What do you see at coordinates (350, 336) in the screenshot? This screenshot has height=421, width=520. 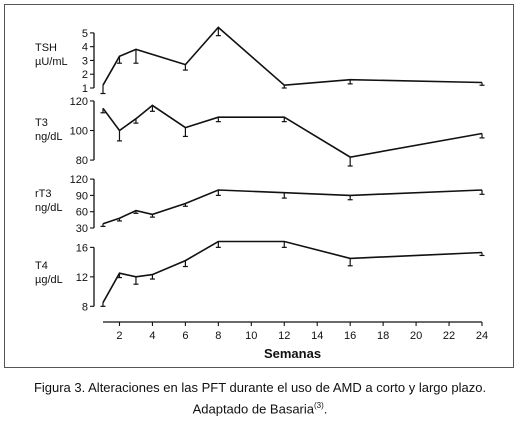 I see `x-tick-label: 16` at bounding box center [350, 336].